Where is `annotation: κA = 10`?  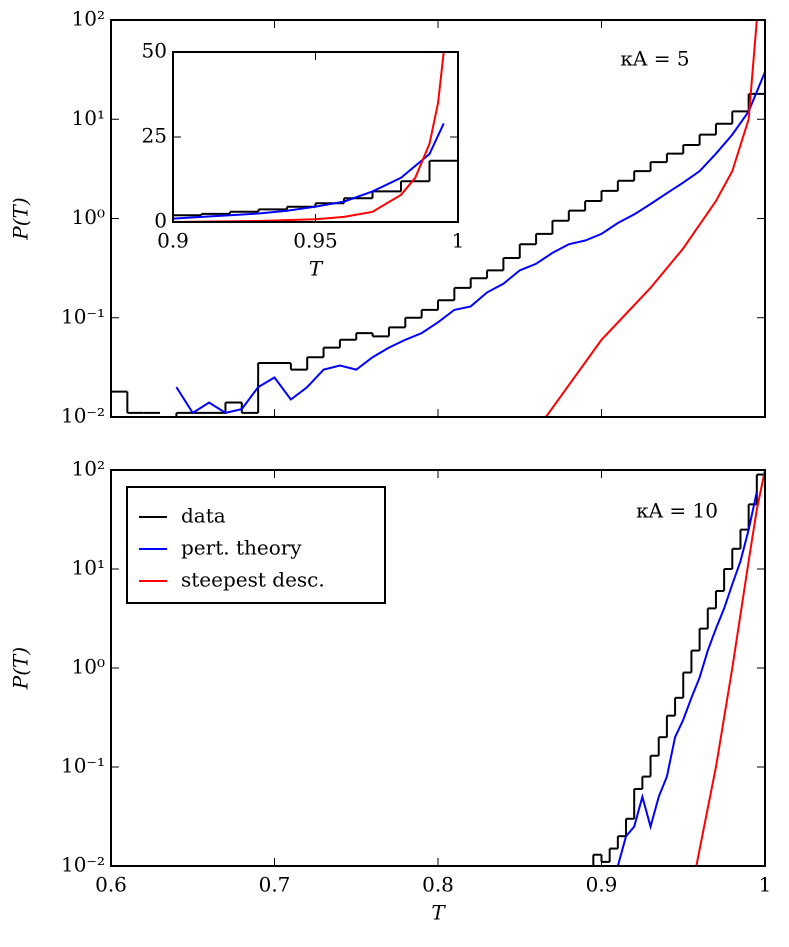 annotation: κA = 10 is located at coordinates (677, 511).